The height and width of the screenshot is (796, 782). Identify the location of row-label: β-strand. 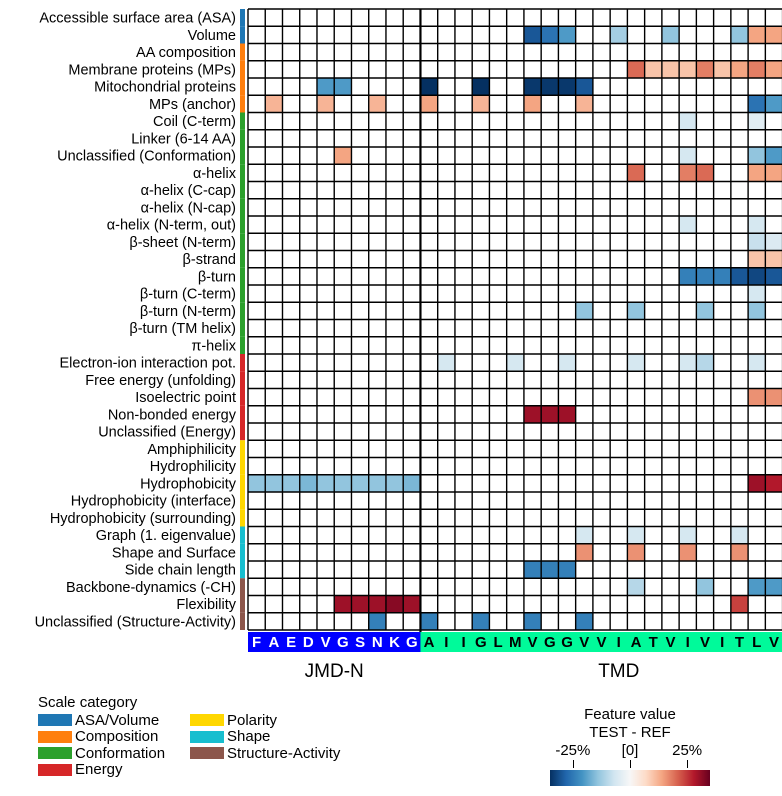
(209, 260).